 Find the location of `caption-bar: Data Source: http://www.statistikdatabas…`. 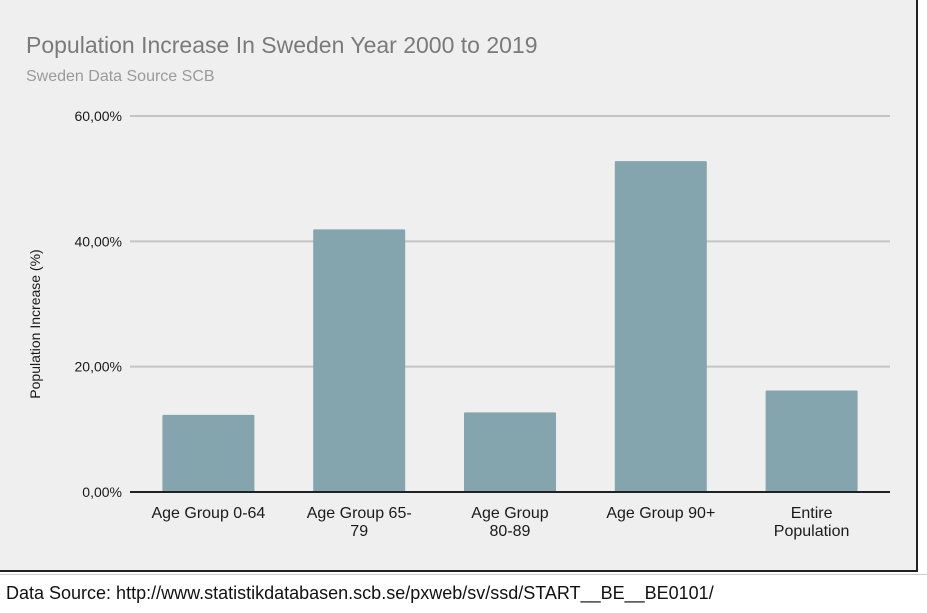

caption-bar: Data Source: http://www.statistikdatabas… is located at coordinates (463, 593).